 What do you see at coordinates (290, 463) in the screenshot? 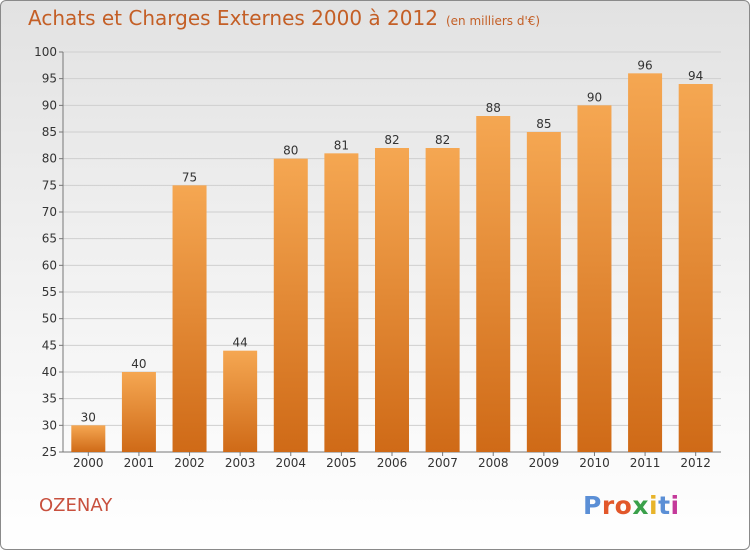
I see `x-tick-label-2004: 2004` at bounding box center [290, 463].